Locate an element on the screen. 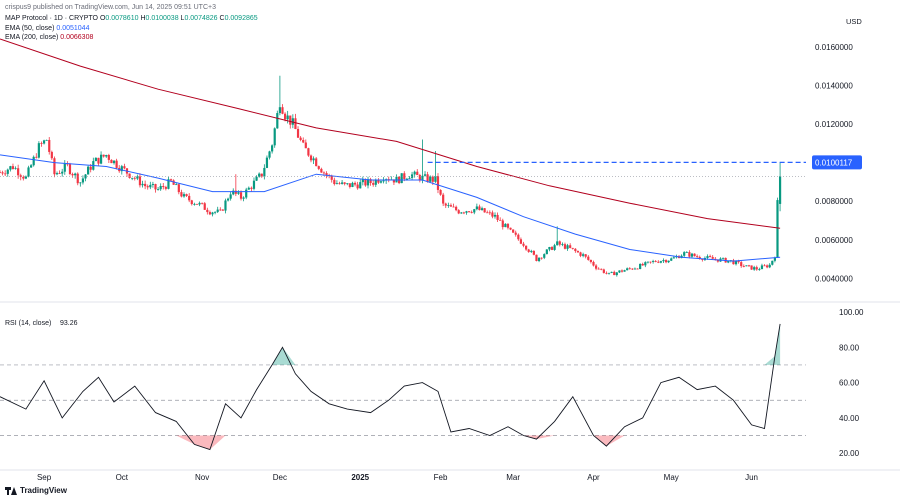 This screenshot has height=500, width=900. symbol-label: MAP Protocol · 1D · CRYPTO is located at coordinates (51, 18).